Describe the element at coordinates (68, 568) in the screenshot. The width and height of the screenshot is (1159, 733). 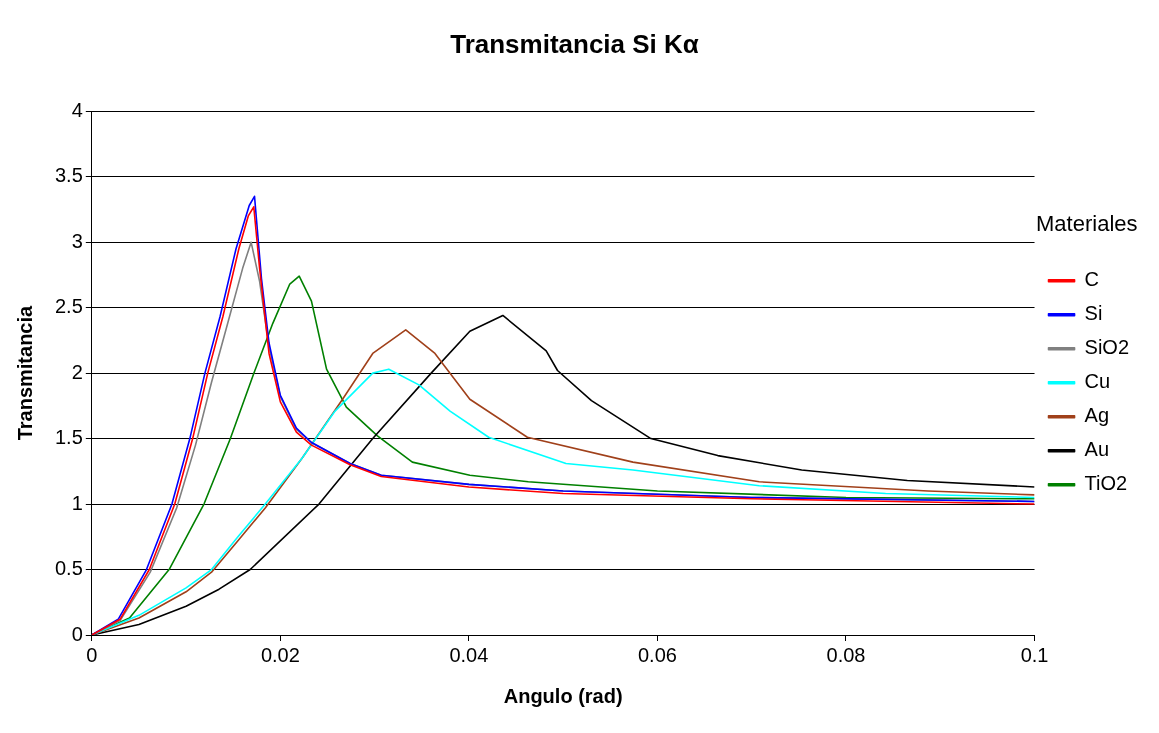
I see `y-tick-label: 0.5` at that location.